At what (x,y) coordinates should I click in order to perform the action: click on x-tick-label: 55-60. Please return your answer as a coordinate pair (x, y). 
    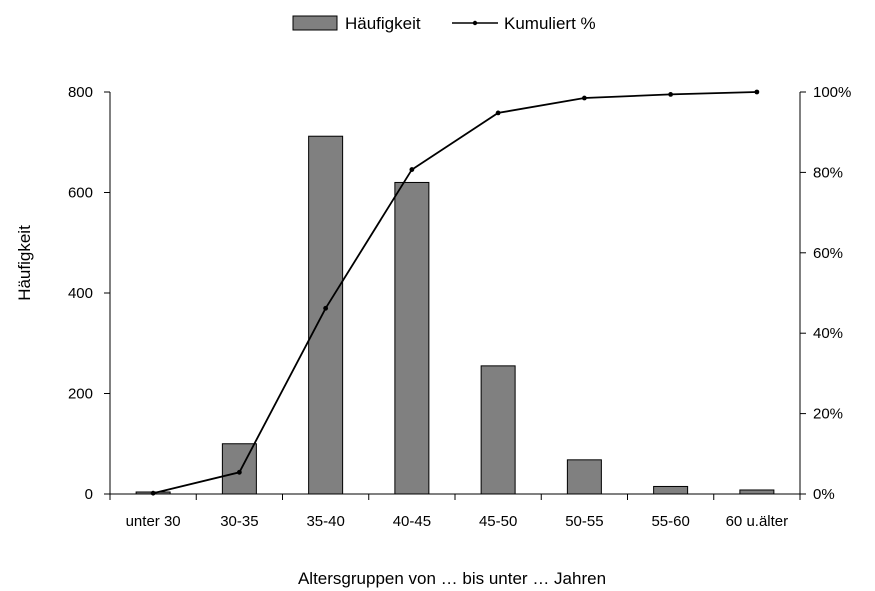
    Looking at the image, I should click on (670, 521).